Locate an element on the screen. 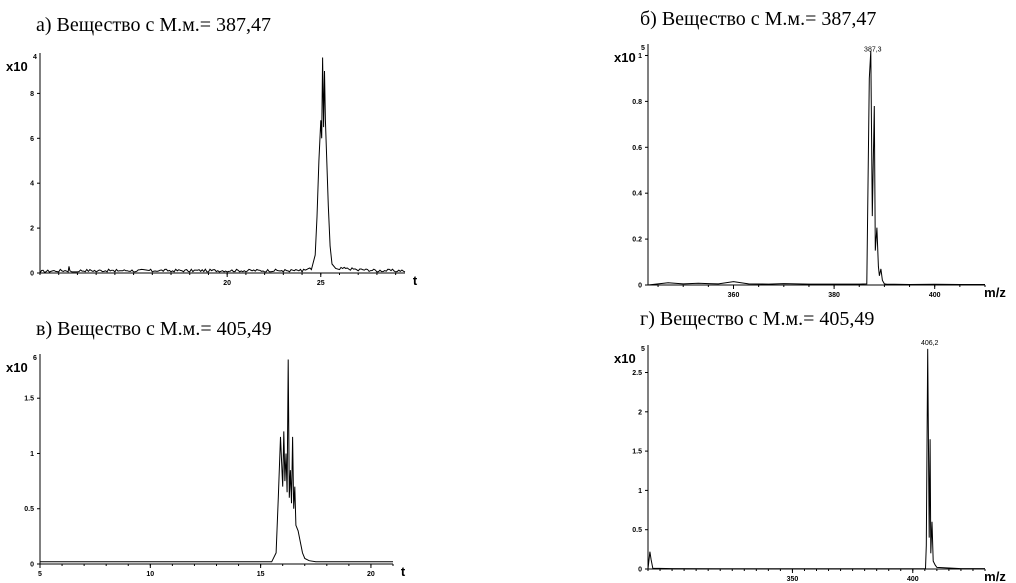  peak-label: 406,2 is located at coordinates (930, 343).